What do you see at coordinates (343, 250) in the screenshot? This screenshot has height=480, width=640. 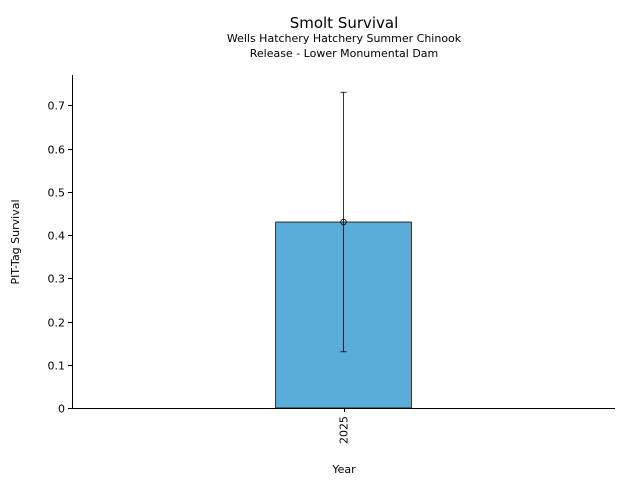 I see `plot-area` at bounding box center [343, 250].